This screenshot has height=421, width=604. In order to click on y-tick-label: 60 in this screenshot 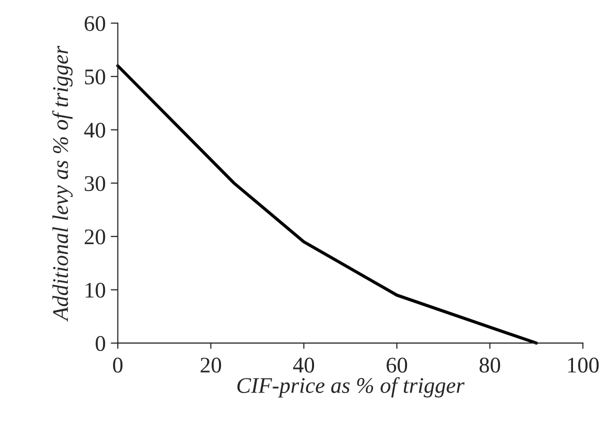, I will do `click(95, 24)`.